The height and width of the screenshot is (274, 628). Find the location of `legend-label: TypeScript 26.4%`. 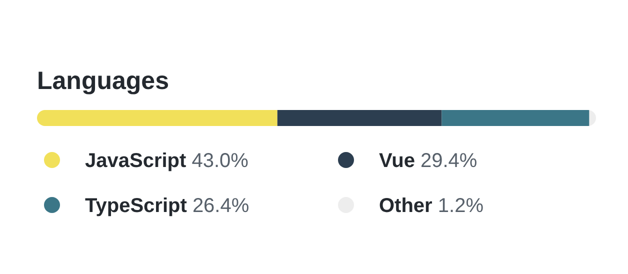

legend-label: TypeScript 26.4% is located at coordinates (167, 206).